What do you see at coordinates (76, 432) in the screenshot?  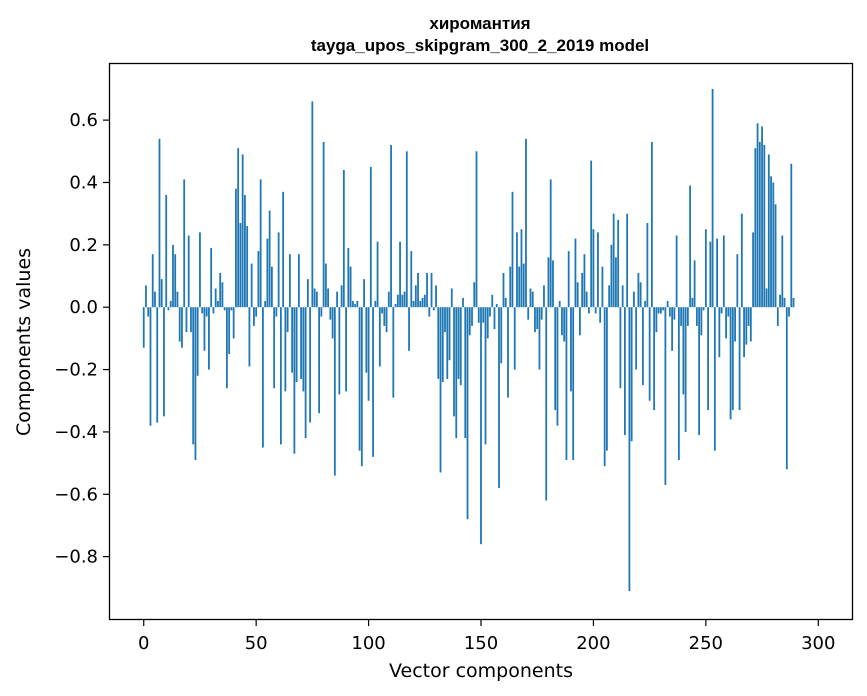 I see `y-tick-label: −0.4` at bounding box center [76, 432].